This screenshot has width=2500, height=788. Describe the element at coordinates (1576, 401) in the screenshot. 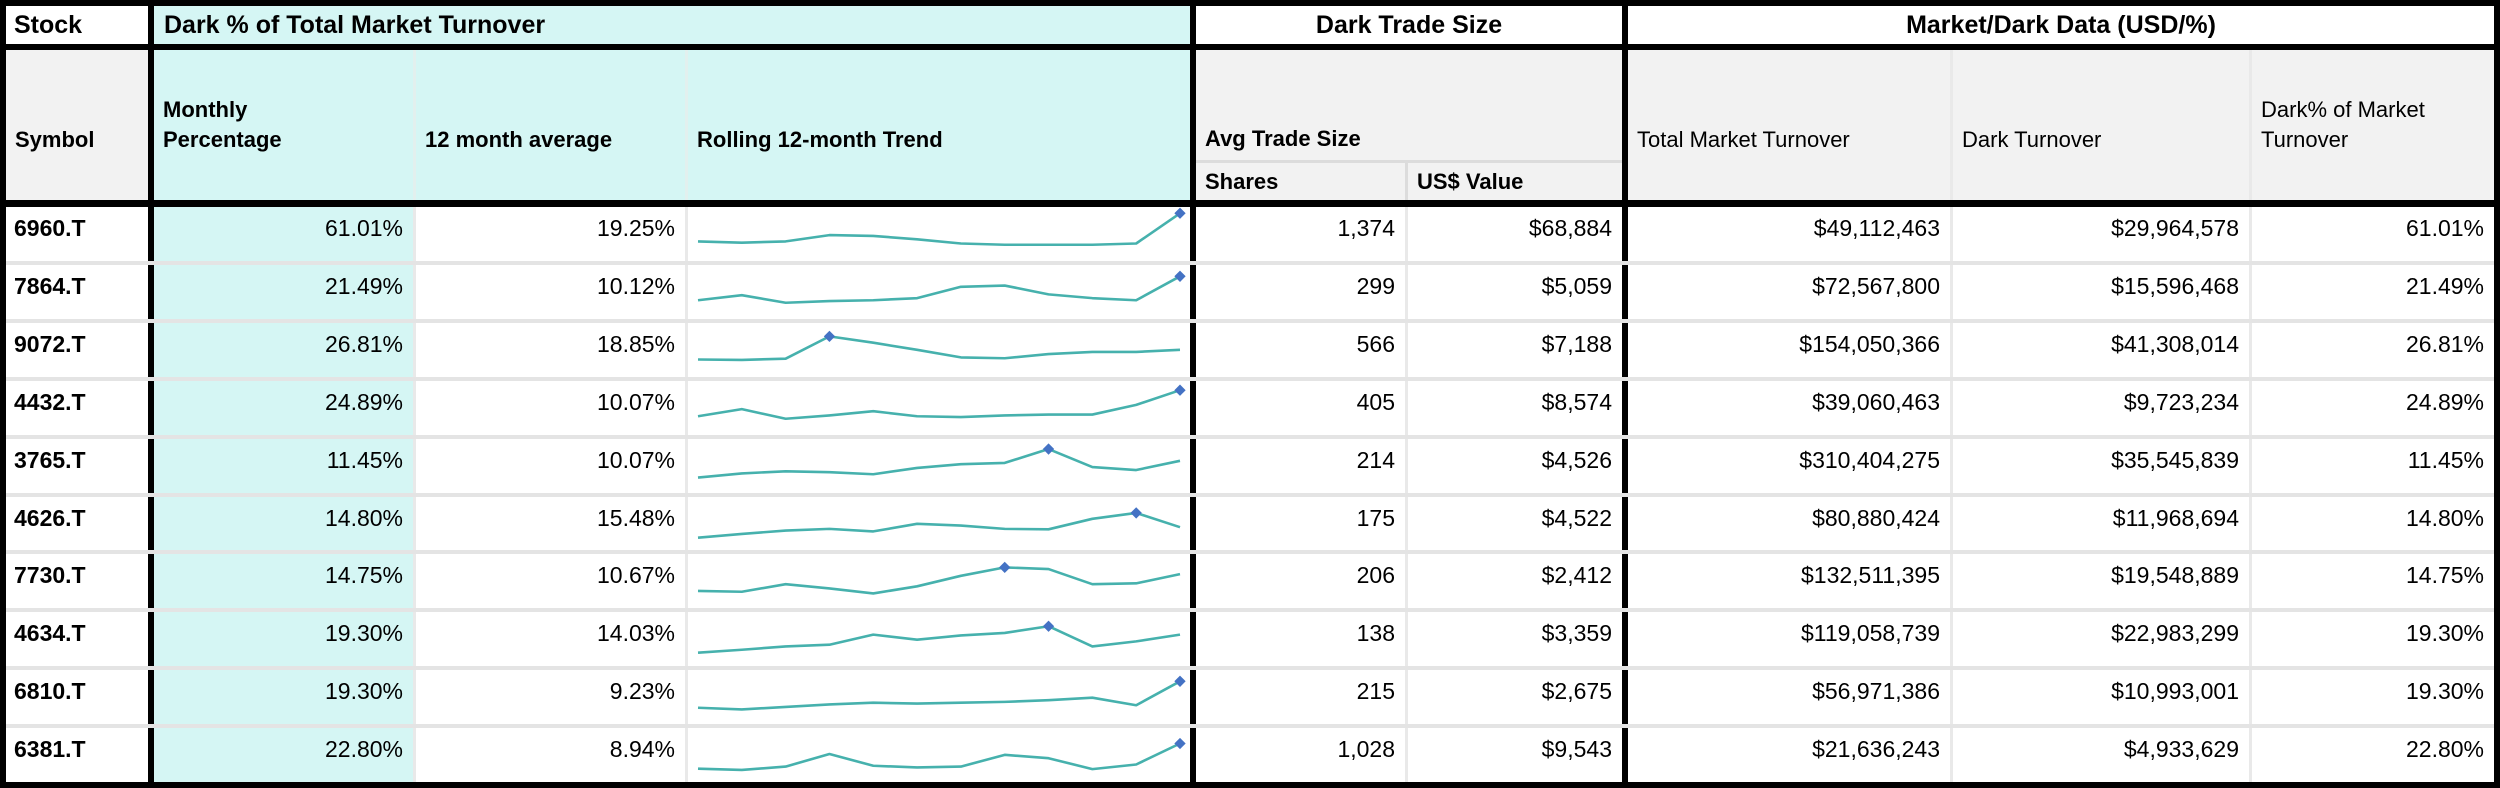

I see `usd-value-cell: $8,574` at that location.